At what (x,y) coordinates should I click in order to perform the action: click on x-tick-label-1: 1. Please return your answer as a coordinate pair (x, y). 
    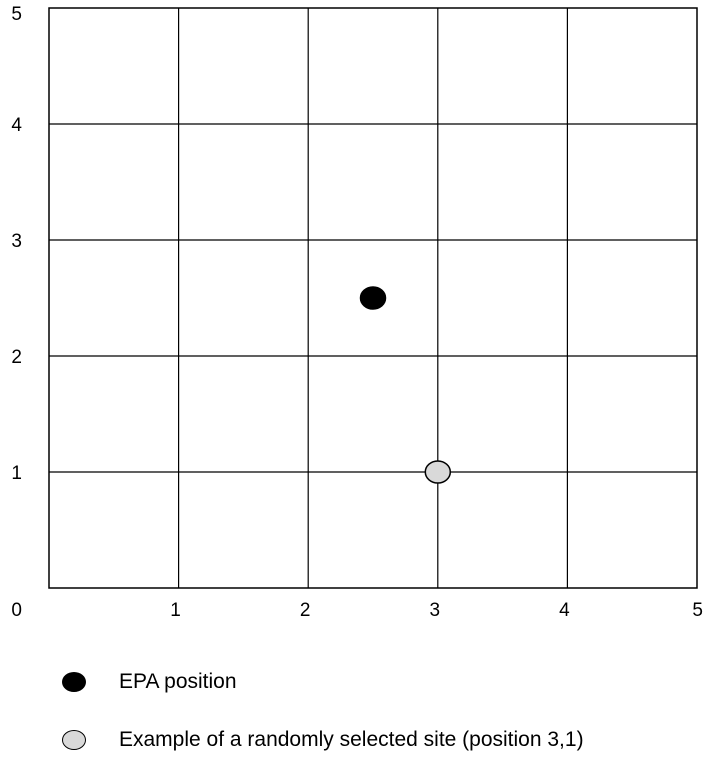
    Looking at the image, I should click on (175, 610).